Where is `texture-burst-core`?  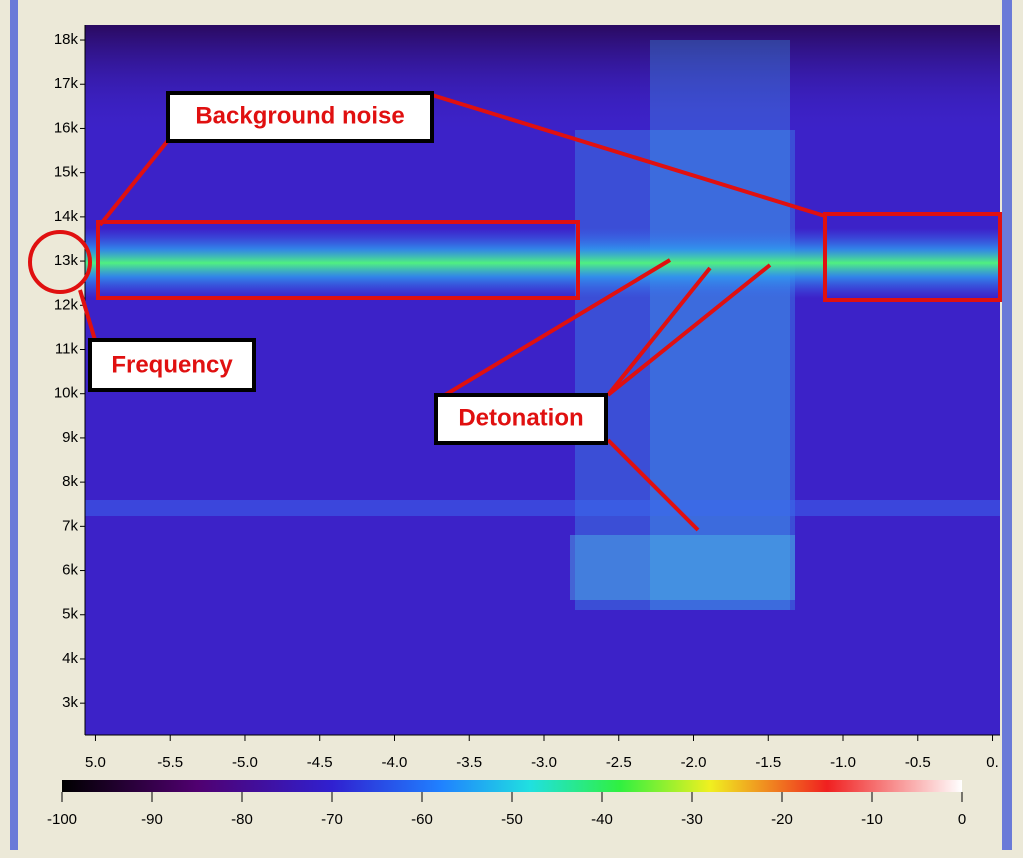 texture-burst-core is located at coordinates (720, 325).